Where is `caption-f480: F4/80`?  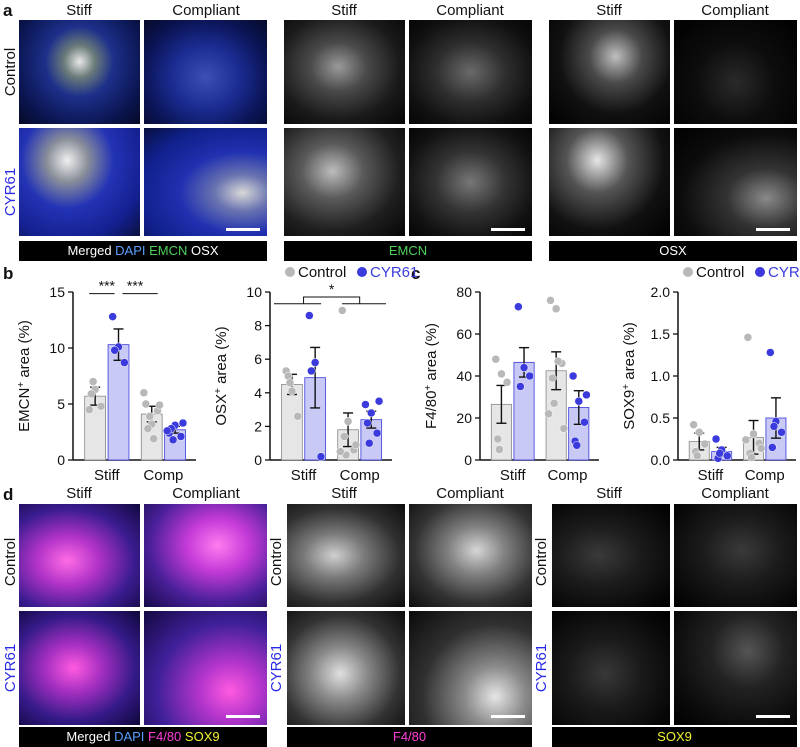
caption-f480: F4/80 is located at coordinates (165, 736).